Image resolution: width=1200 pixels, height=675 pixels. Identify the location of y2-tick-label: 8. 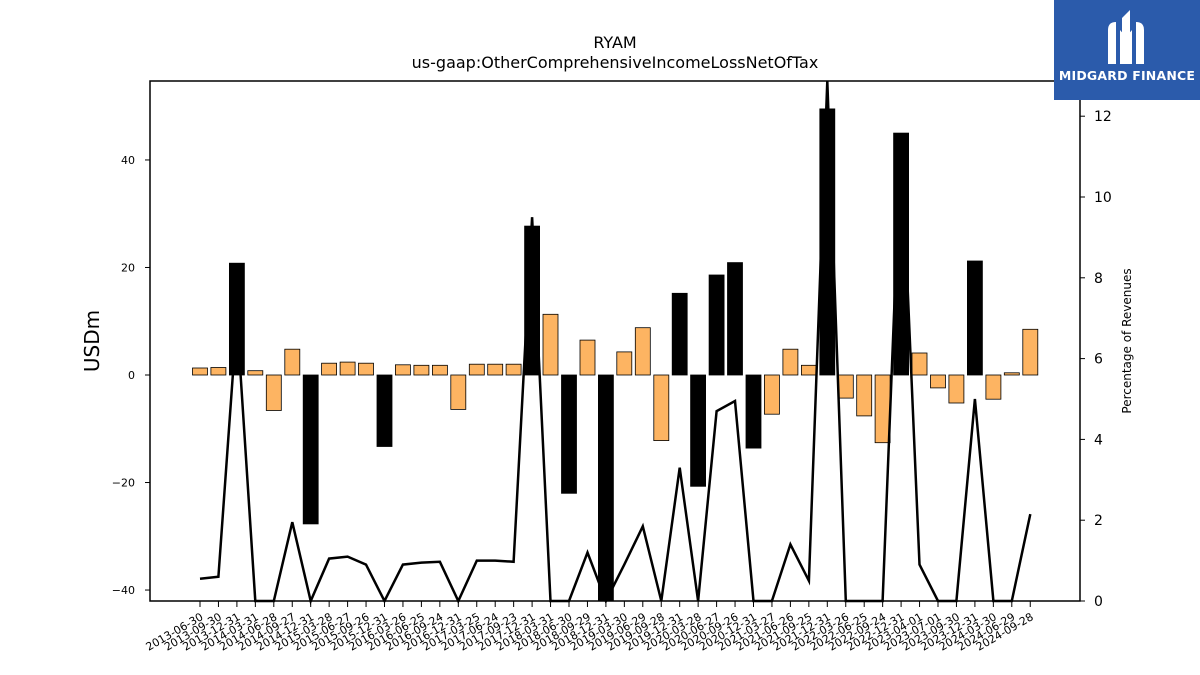
(1098, 279).